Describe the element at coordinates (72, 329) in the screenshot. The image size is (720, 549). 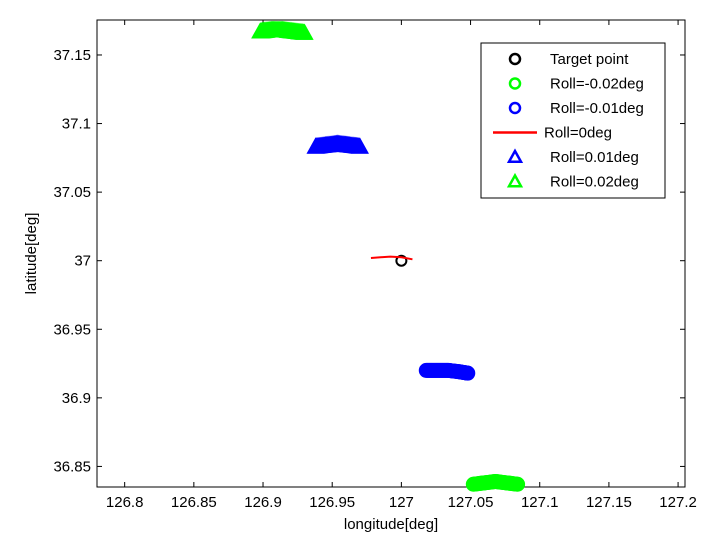
I see `y-tick-label: 36.95` at that location.